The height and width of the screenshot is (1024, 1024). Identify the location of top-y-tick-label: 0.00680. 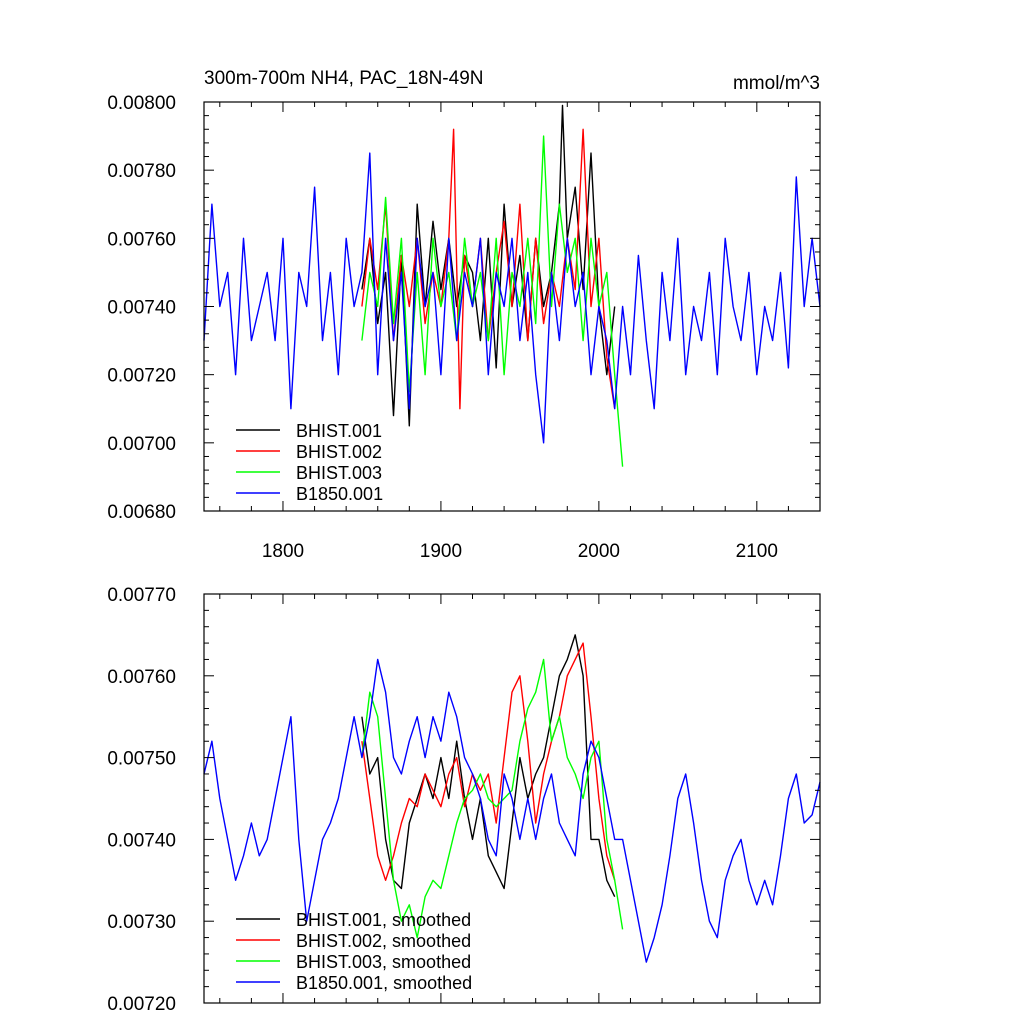
(141, 512).